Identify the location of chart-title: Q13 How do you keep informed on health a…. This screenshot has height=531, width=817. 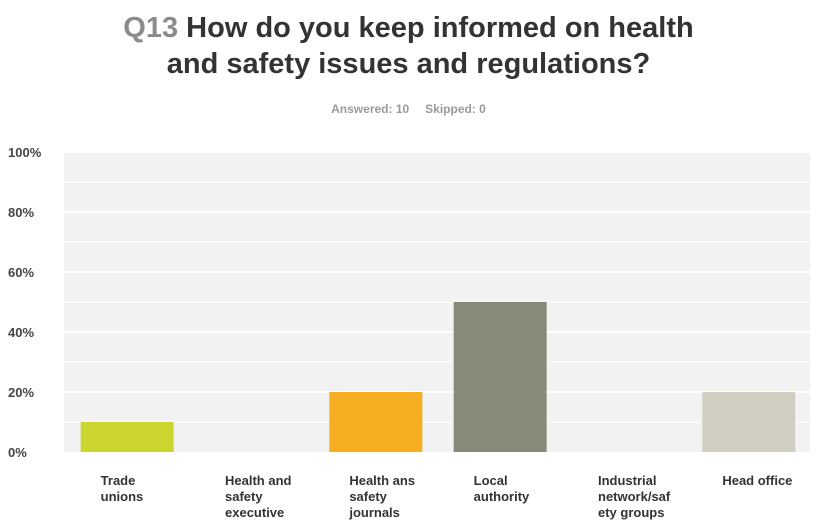
(408, 46).